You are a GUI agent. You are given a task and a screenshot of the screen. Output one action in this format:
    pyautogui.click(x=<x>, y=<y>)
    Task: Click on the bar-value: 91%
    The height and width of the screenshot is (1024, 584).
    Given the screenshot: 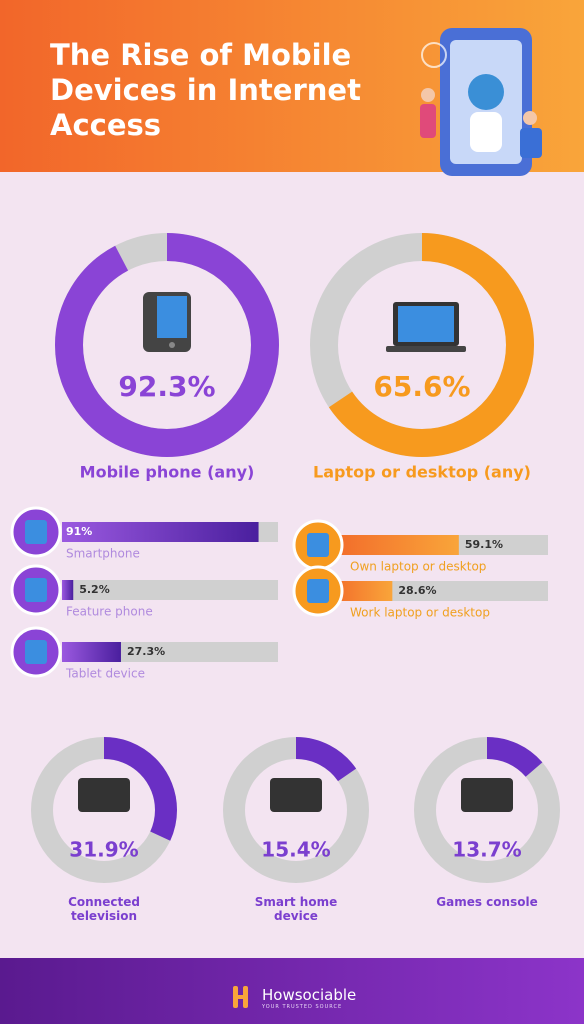 What is the action you would take?
    pyautogui.click(x=79, y=531)
    